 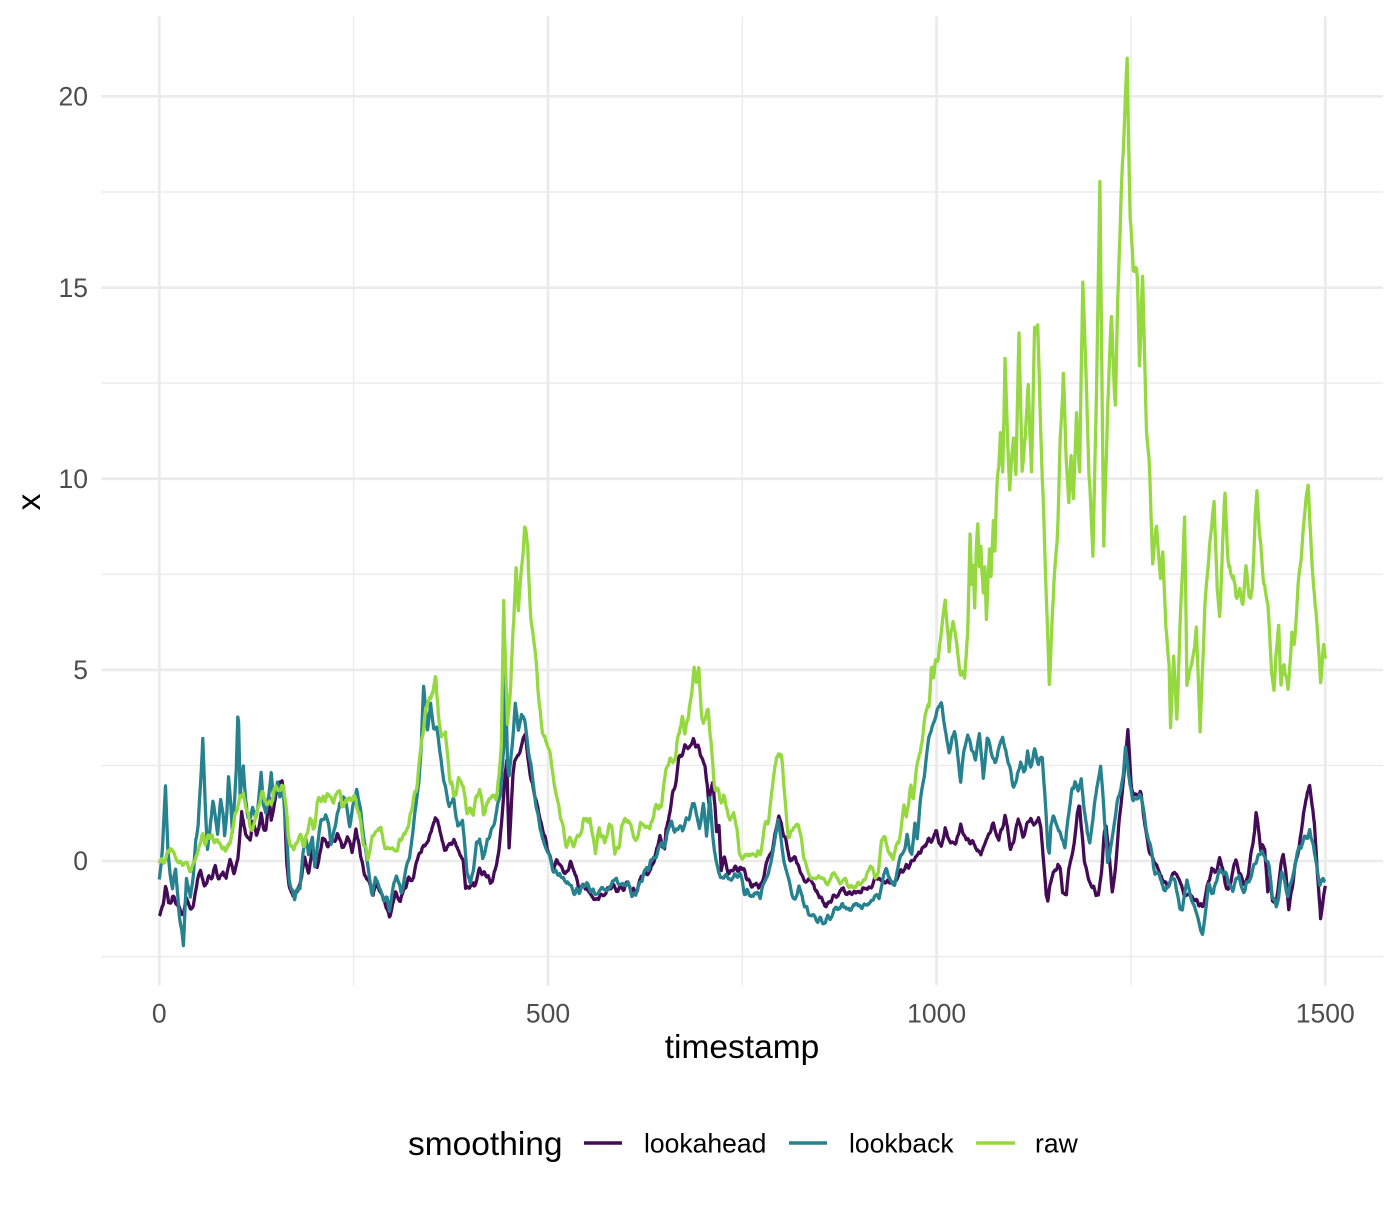 I want to click on svg-text: 10, so click(x=73, y=479).